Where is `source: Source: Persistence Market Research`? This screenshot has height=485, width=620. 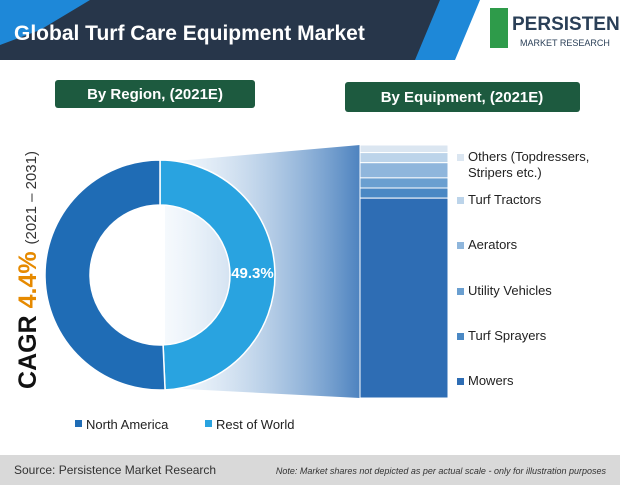
source: Source: Persistence Market Research is located at coordinates (115, 470).